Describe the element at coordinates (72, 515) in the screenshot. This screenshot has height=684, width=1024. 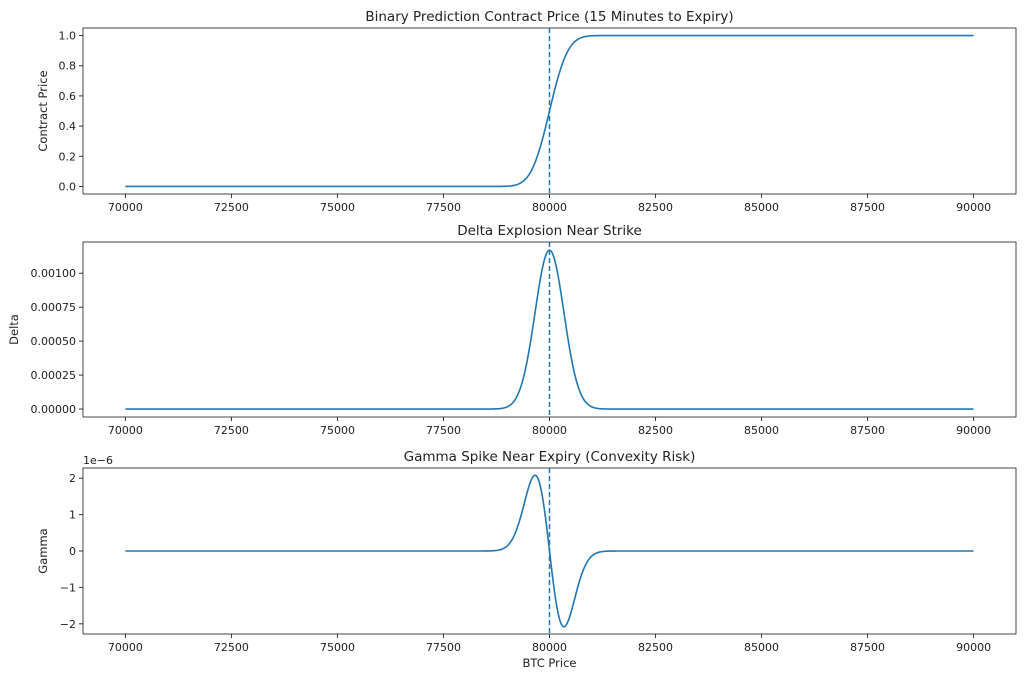
I see `y-tick-label: 1` at that location.